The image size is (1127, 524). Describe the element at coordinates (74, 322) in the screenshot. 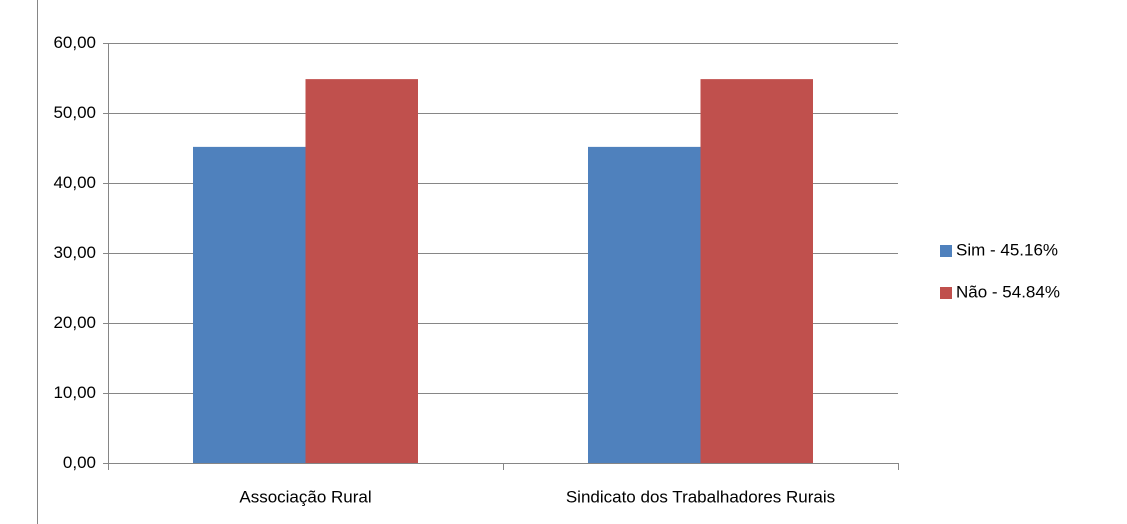

I see `y-tick-label: 20,00` at that location.